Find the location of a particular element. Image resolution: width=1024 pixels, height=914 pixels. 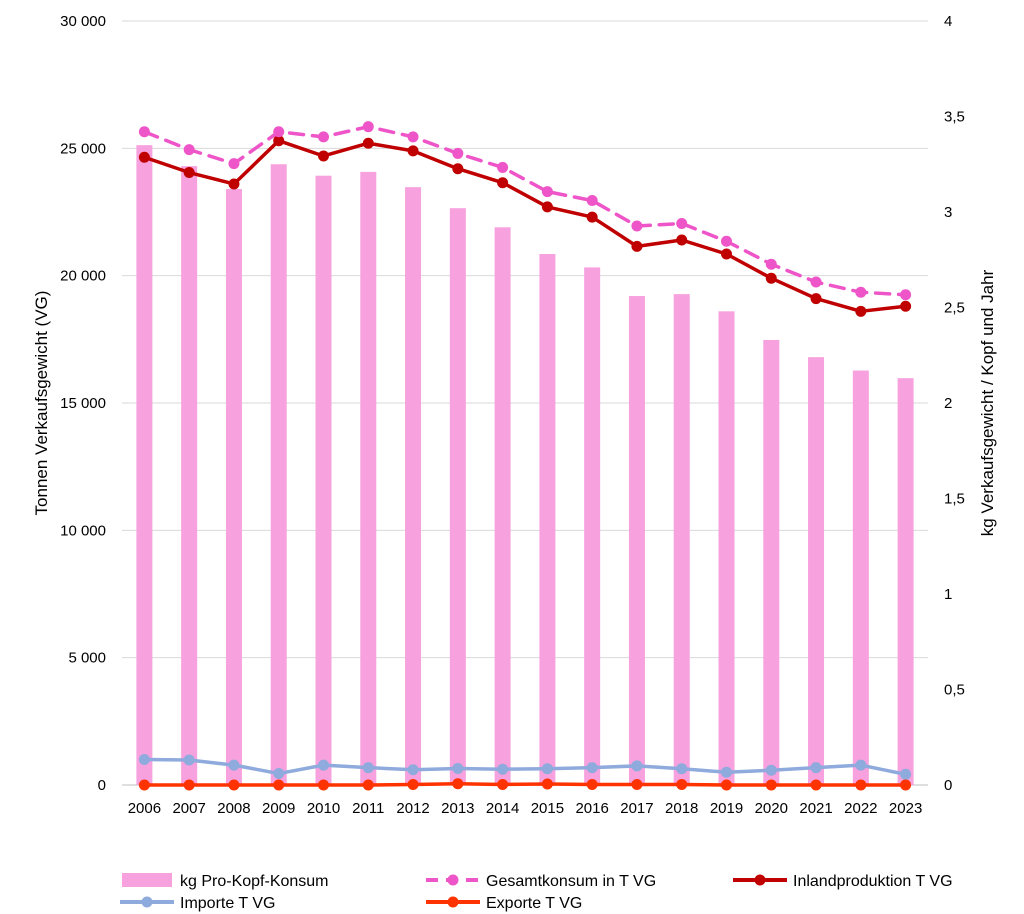

right-axis-tick-label: 0 is located at coordinates (948, 785).